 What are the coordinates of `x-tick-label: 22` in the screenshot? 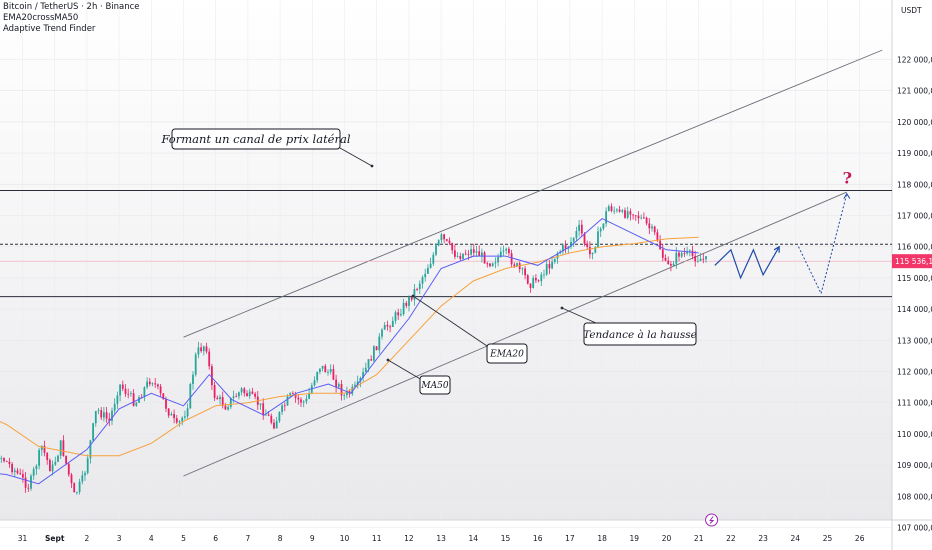 It's located at (731, 538).